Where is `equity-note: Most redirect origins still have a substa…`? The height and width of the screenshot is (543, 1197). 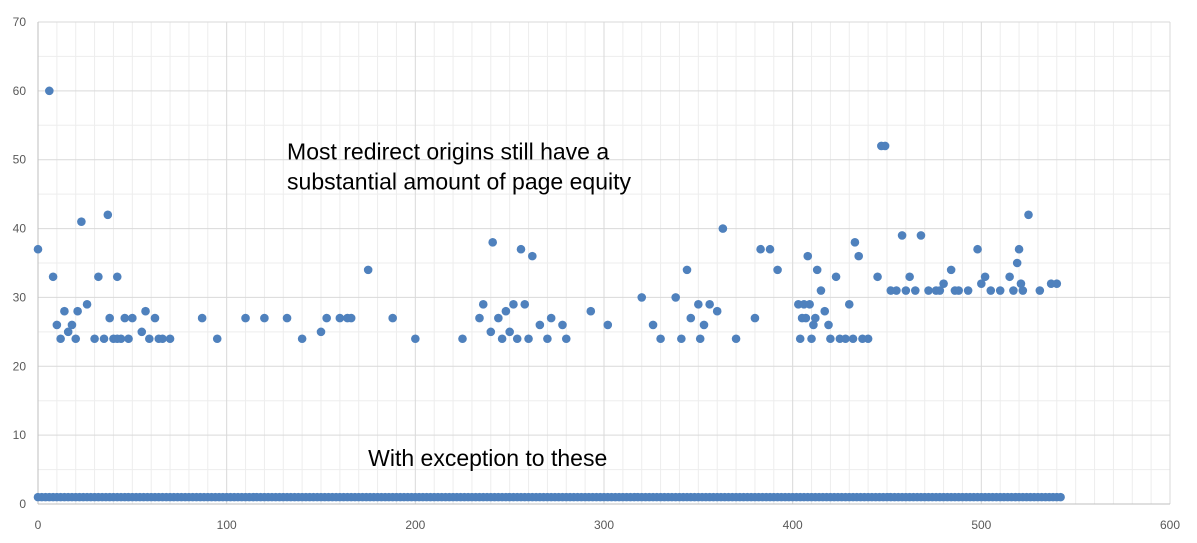 equity-note: Most redirect origins still have a substa… is located at coordinates (459, 167).